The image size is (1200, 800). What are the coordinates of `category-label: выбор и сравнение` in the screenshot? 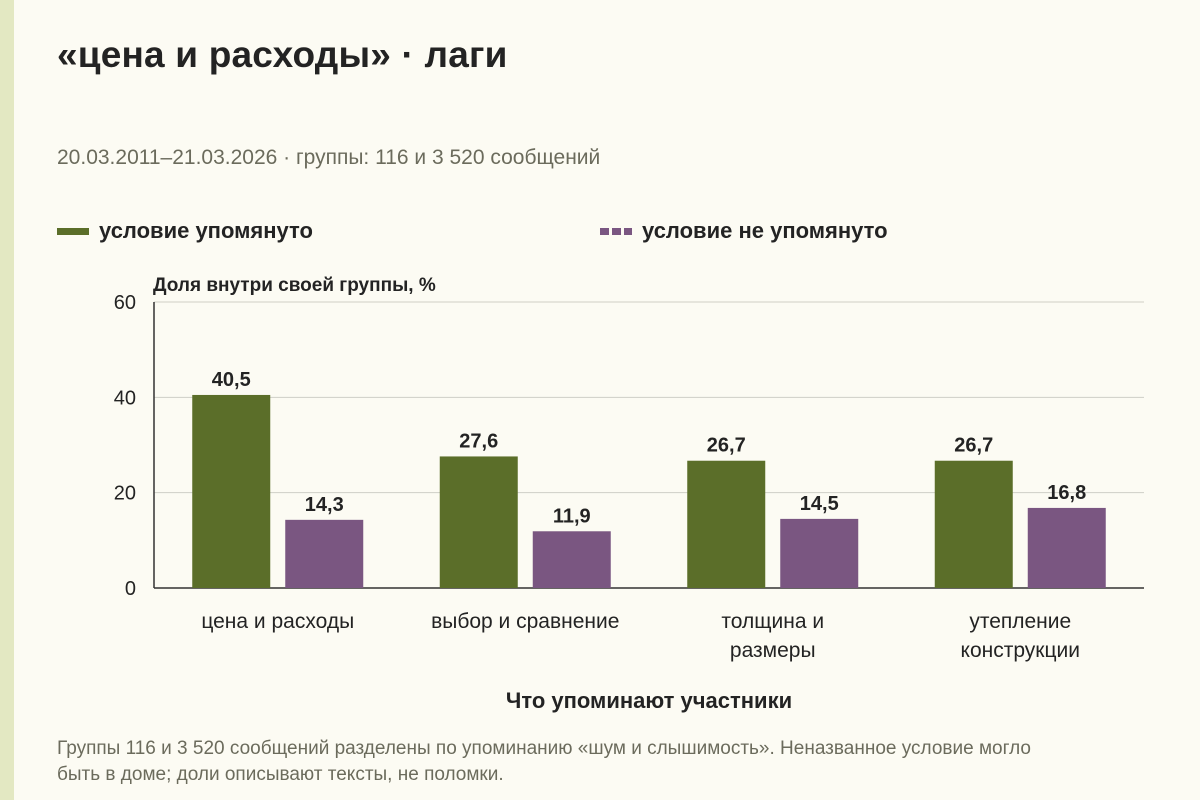 It's located at (525, 621).